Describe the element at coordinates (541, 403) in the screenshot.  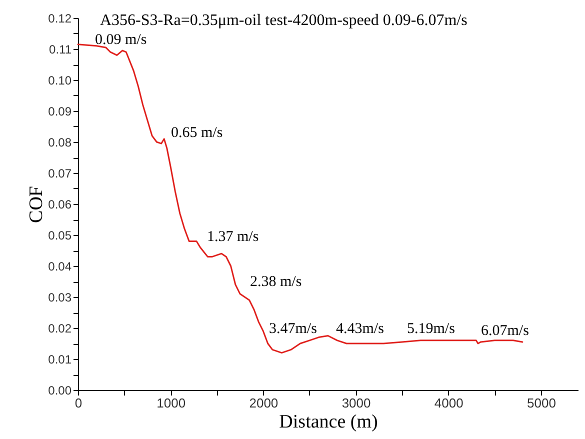
I see `x-tick-label: 5000` at that location.